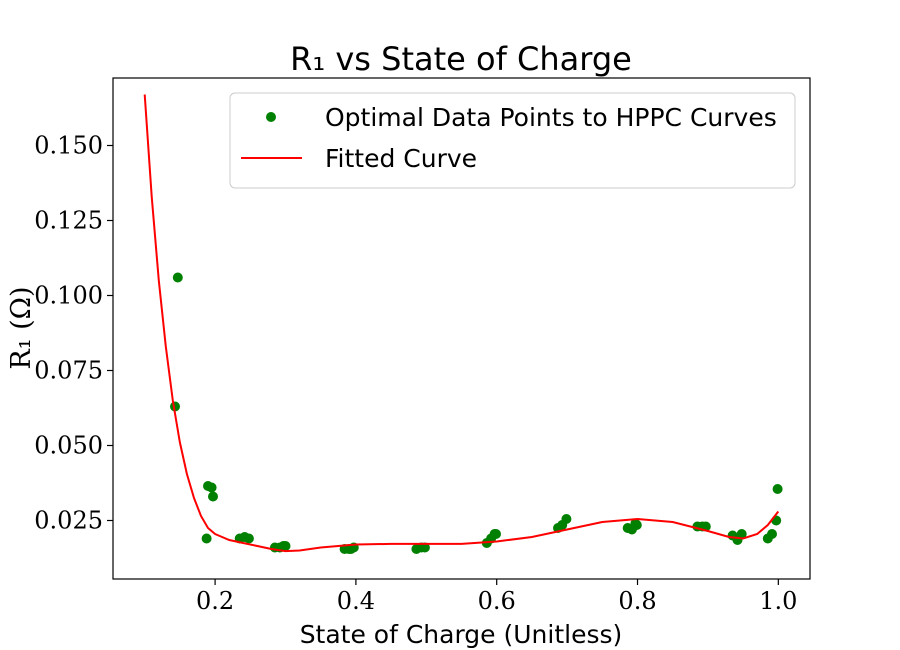  What do you see at coordinates (271, 117) in the screenshot?
I see `legend-scatter-marker` at bounding box center [271, 117].